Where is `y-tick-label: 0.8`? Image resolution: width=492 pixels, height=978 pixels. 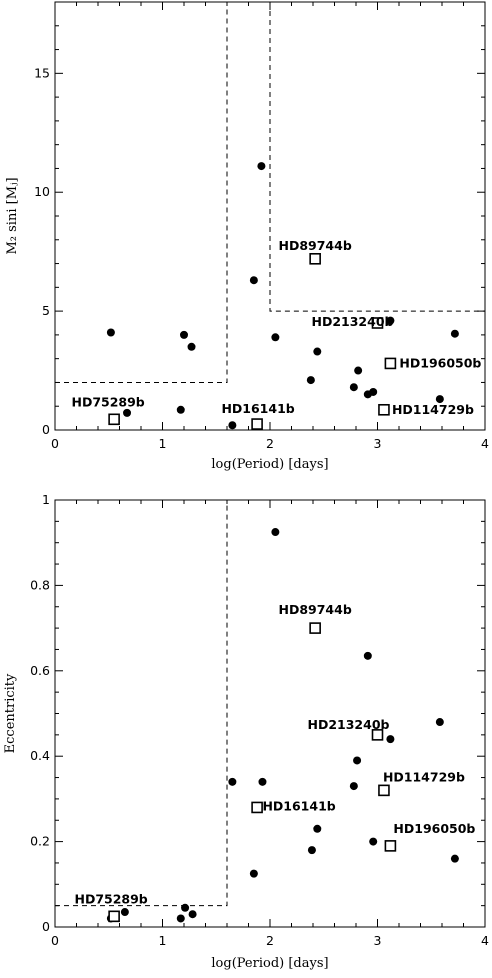
y-tick-label: 0.8 is located at coordinates (40, 584).